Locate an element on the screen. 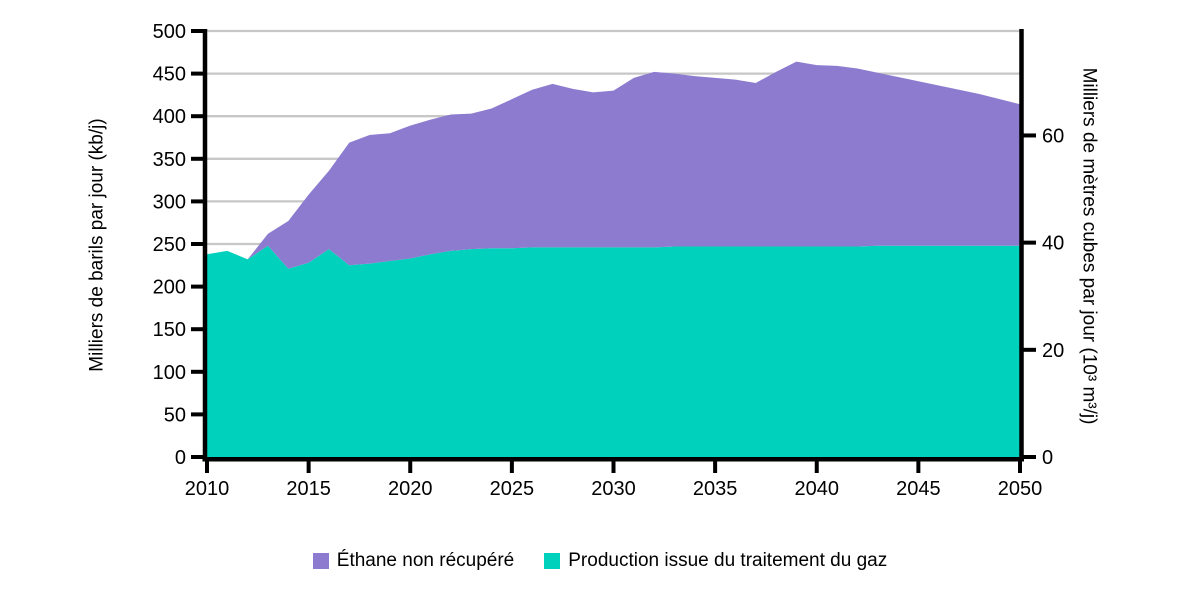 The image size is (1200, 600). x-tick-label: 2045 is located at coordinates (918, 489).